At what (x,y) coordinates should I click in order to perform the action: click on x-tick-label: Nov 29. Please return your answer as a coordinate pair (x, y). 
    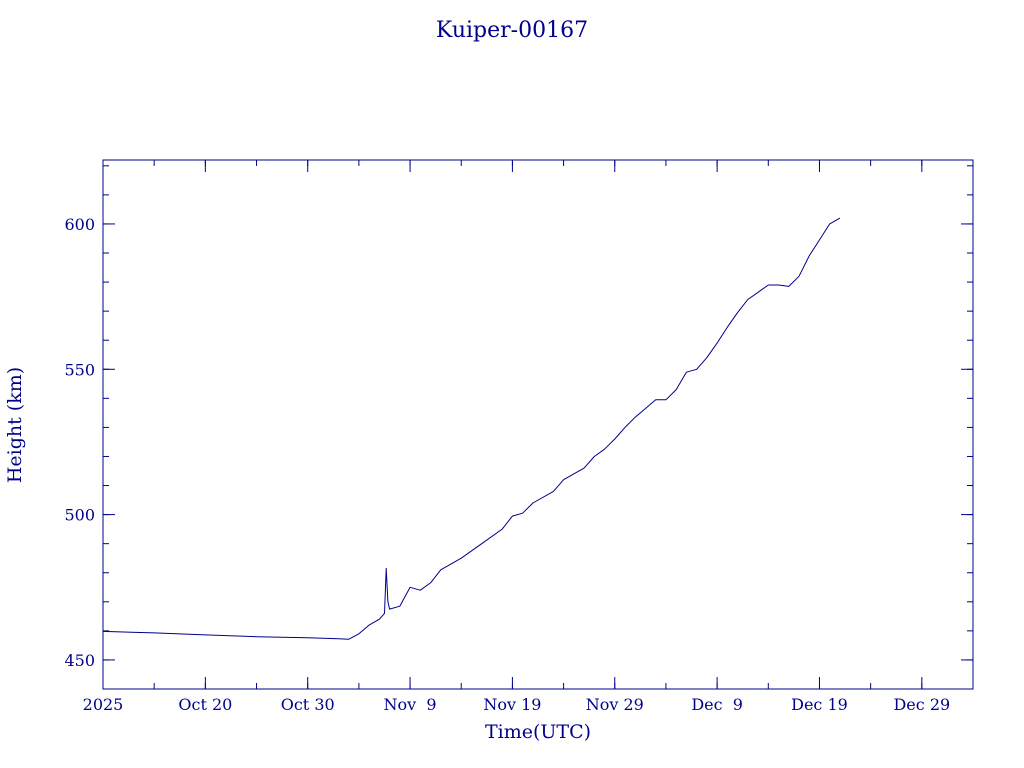
    Looking at the image, I should click on (615, 704).